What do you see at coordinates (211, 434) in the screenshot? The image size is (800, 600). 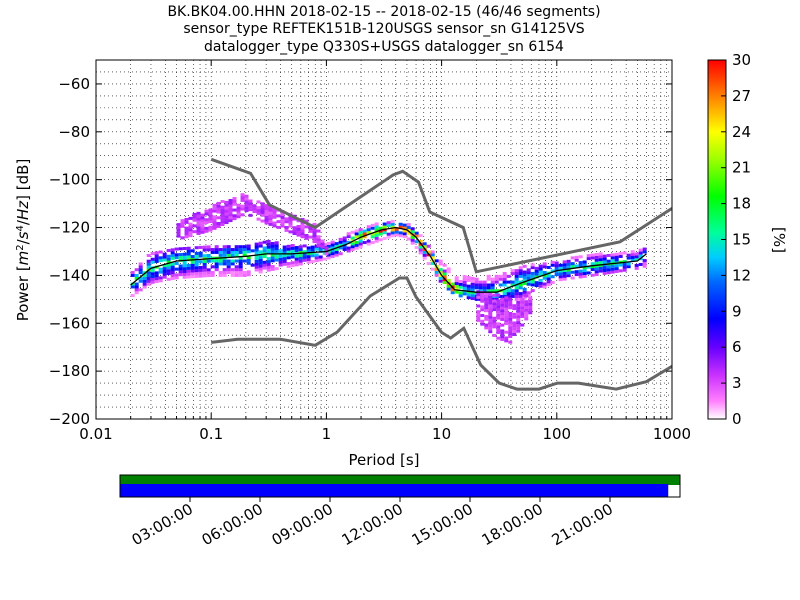 I see `x-tick-label: 0.1` at bounding box center [211, 434].